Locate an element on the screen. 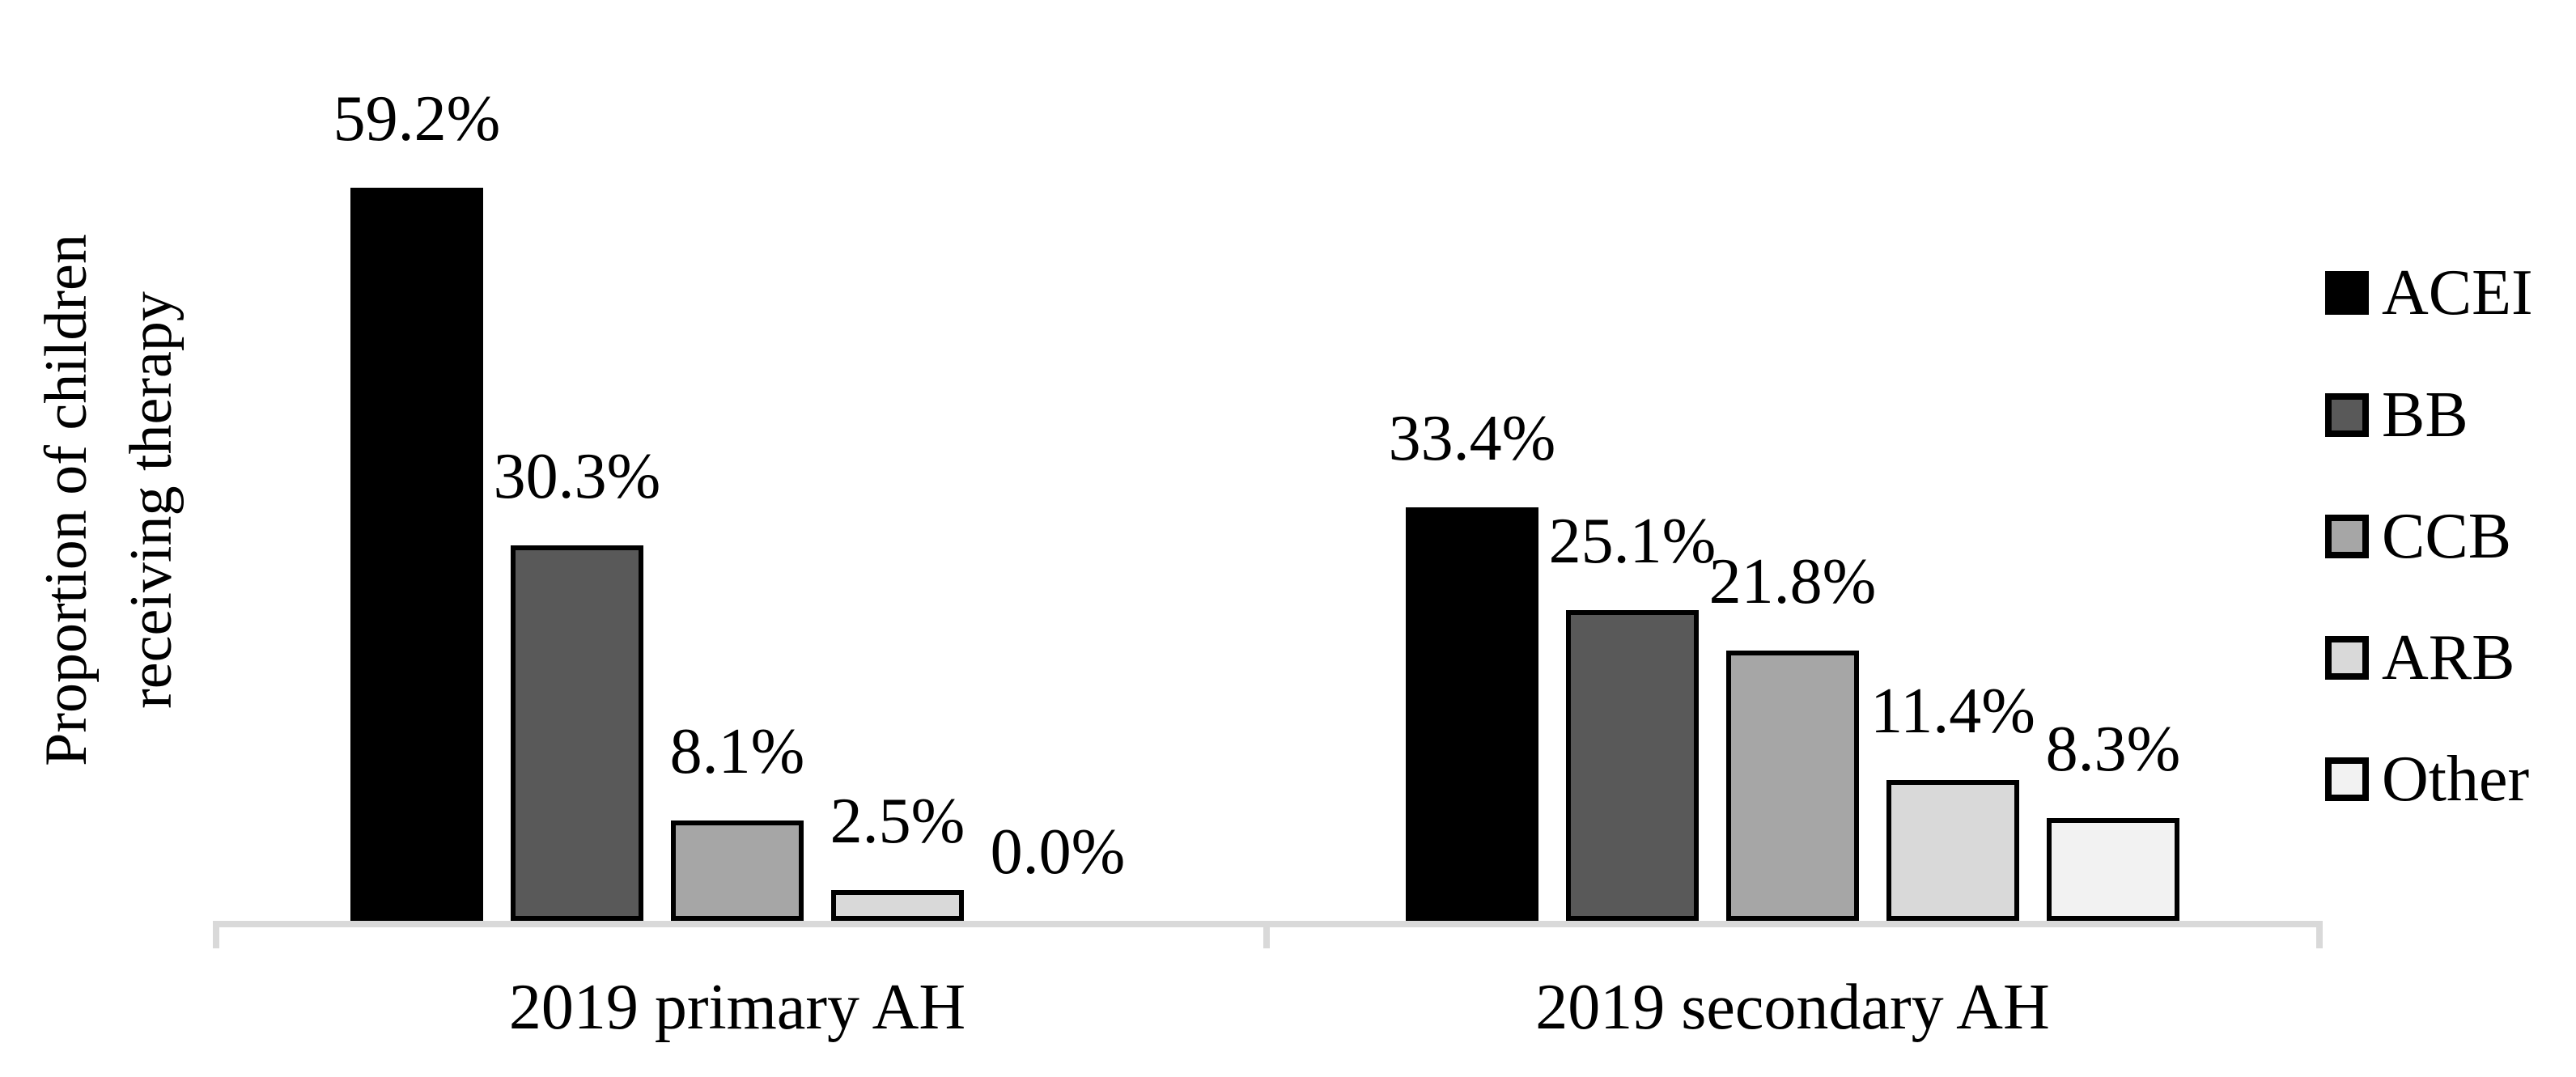 The width and height of the screenshot is (2576, 1077). legend-label-bb: BB is located at coordinates (2425, 415).